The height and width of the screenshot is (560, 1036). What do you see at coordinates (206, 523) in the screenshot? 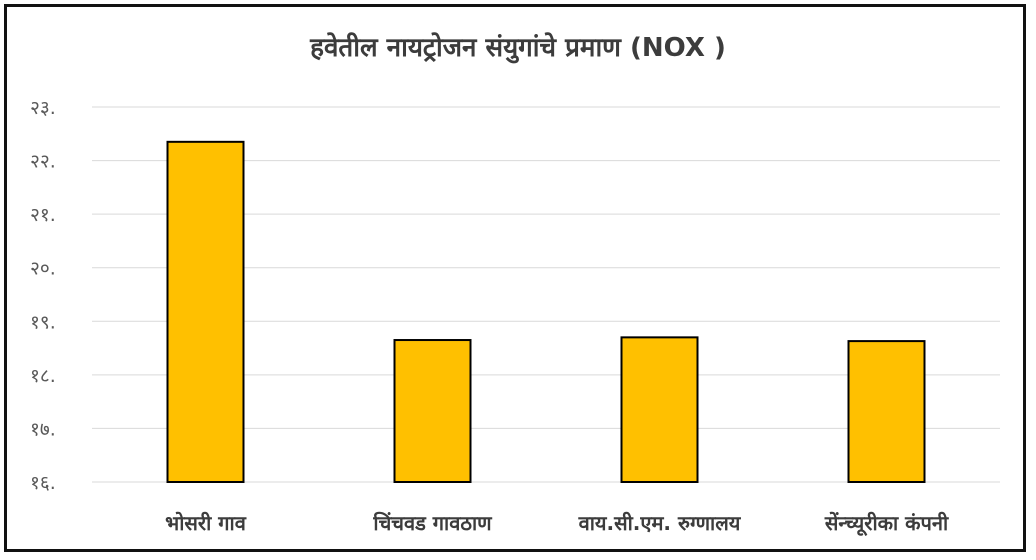
I see `x-category-label: भोसरी गाव` at bounding box center [206, 523].